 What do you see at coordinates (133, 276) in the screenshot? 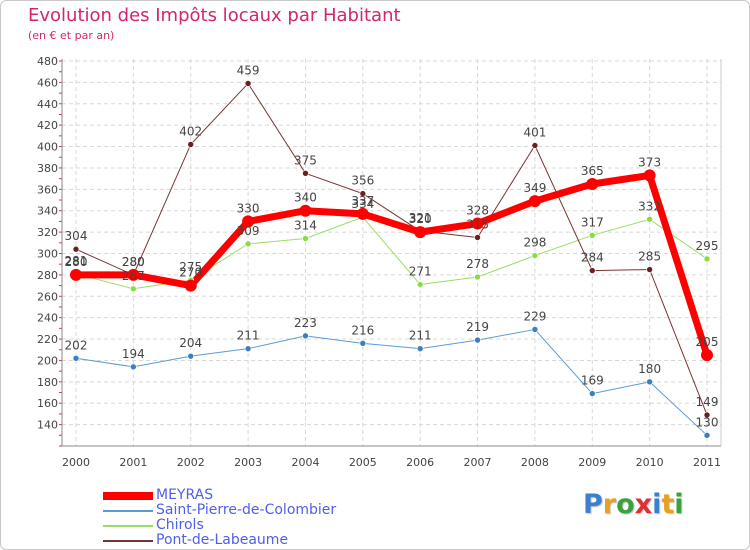
I see `data-label: 267` at bounding box center [133, 276].